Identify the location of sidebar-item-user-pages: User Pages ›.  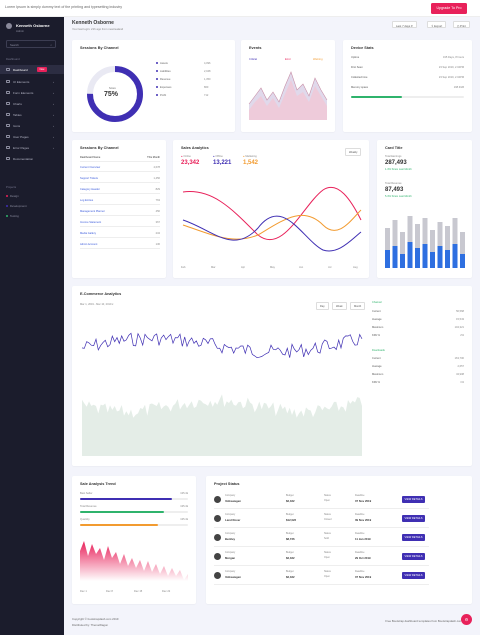
(32, 136).